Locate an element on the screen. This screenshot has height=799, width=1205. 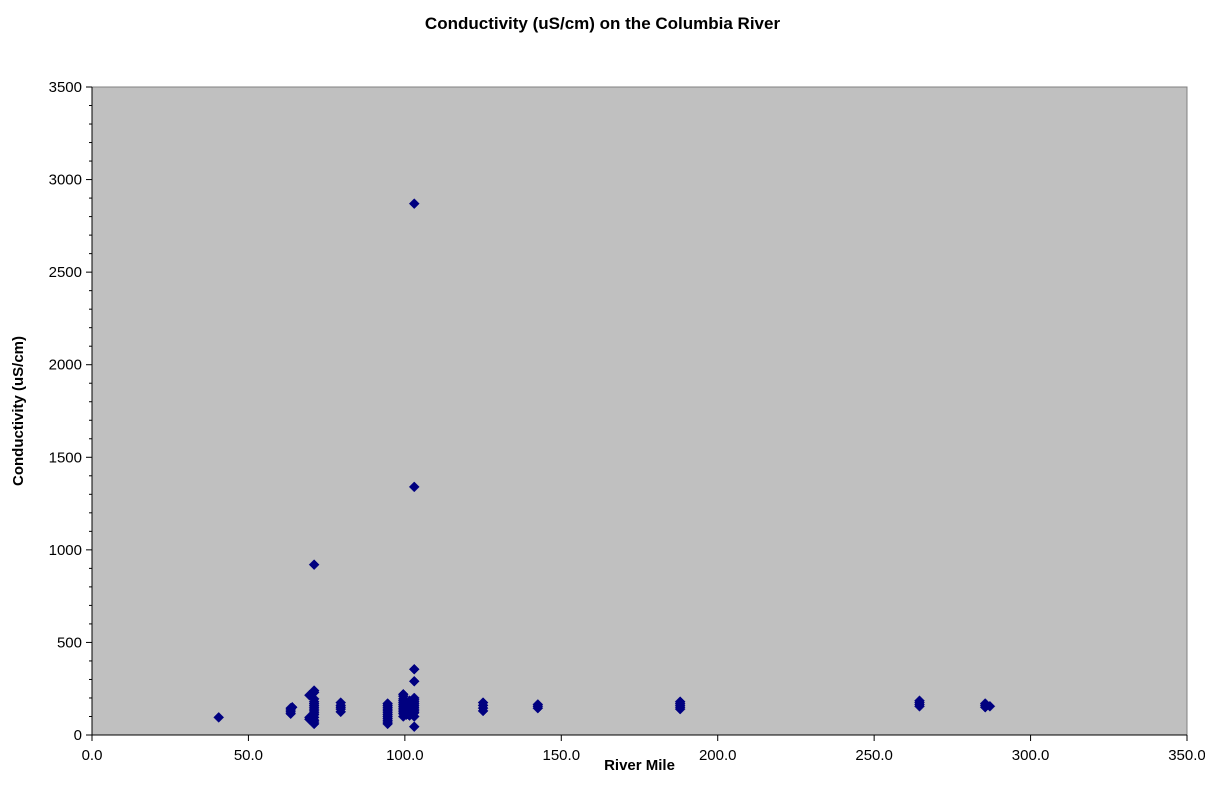
y-tick-label: 3000 is located at coordinates (65, 180).